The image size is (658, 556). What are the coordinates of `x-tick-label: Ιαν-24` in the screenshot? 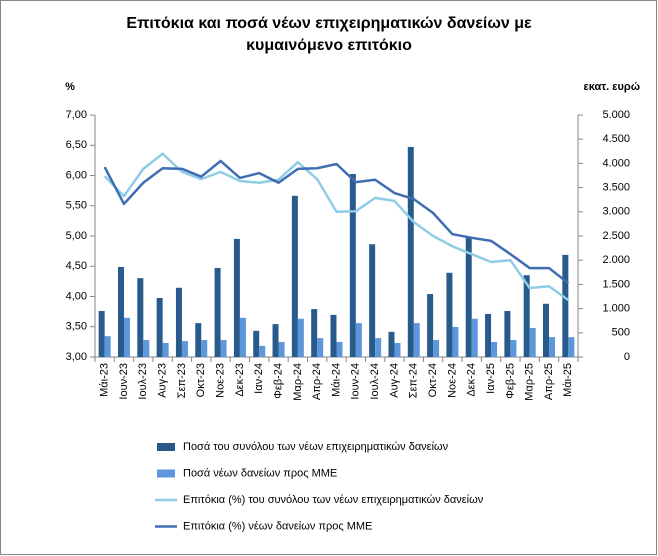 It's located at (259, 378).